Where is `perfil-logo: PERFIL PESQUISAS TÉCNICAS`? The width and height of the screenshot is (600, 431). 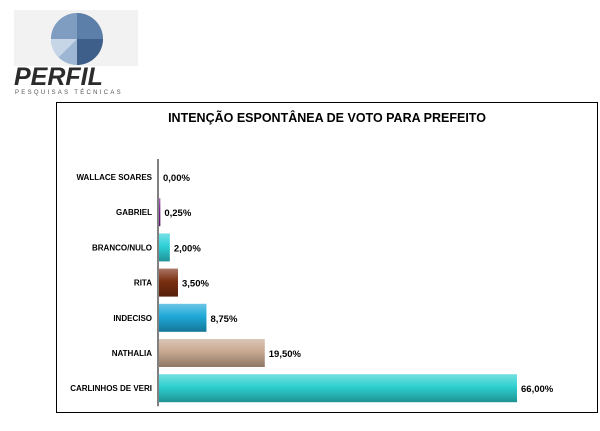 perfil-logo: PERFIL PESQUISAS TÉCNICAS is located at coordinates (76, 53).